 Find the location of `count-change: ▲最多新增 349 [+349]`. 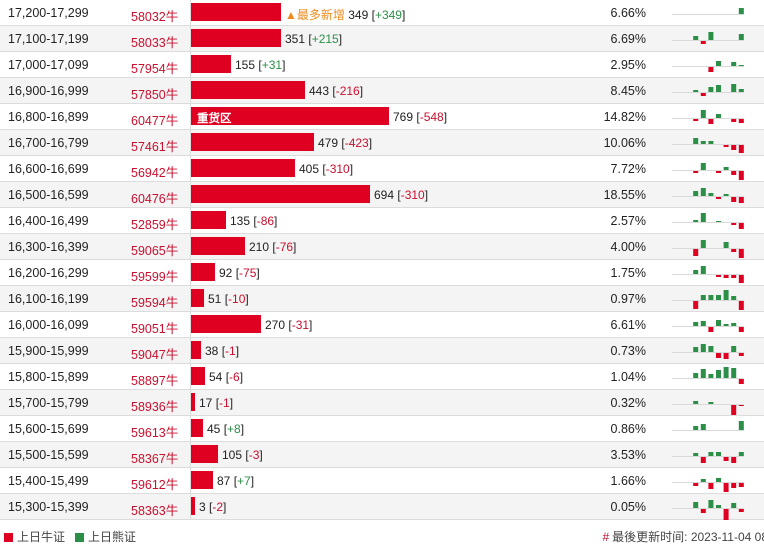

count-change: ▲最多新增 349 [+349] is located at coordinates (345, 15).